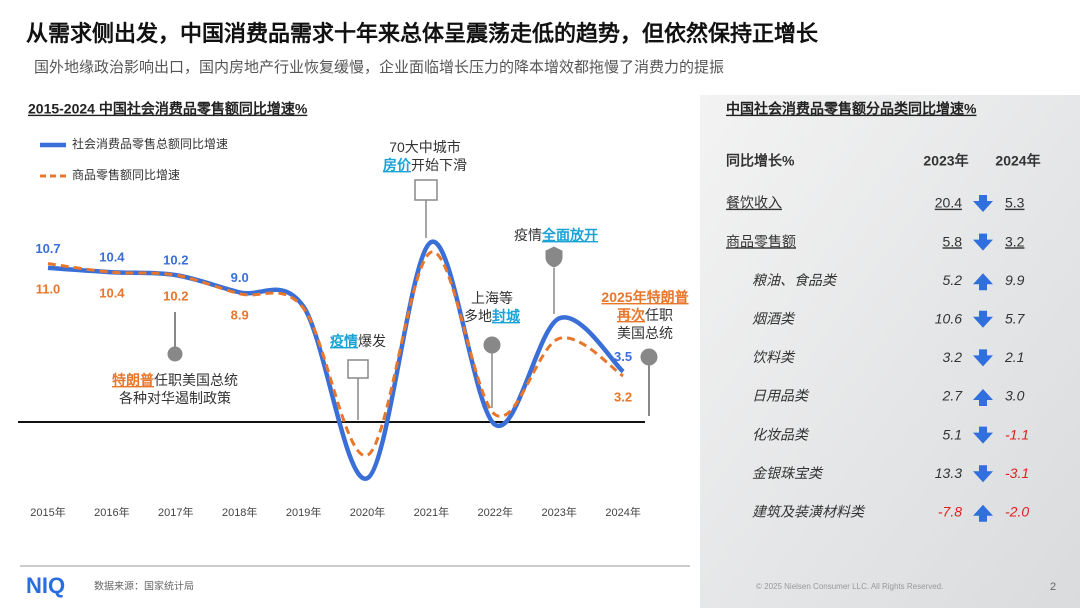 The width and height of the screenshot is (1080, 608). I want to click on x-tick-label: 2019年, so click(303, 512).